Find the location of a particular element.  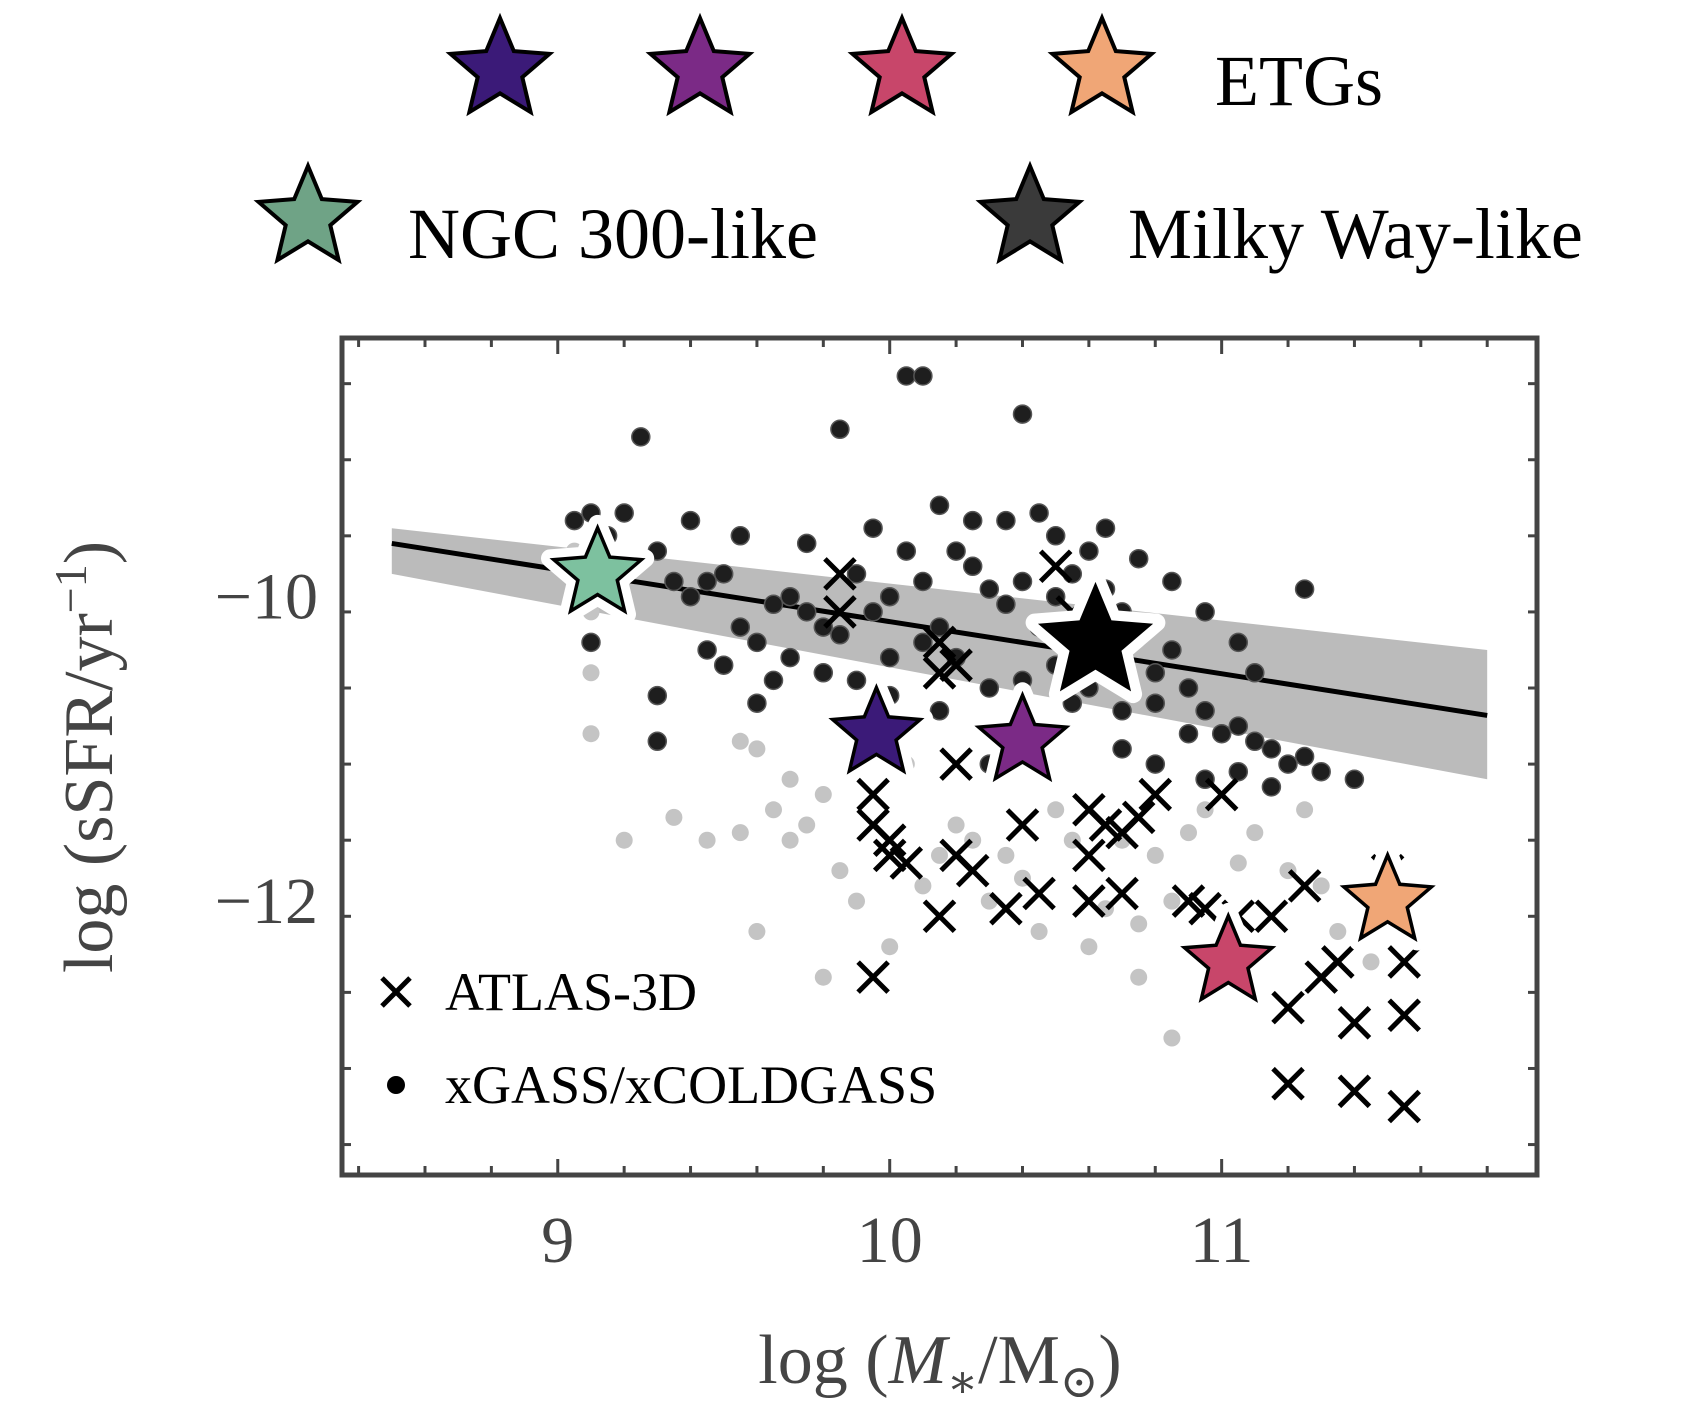

inner-legend-dot-marker is located at coordinates (396, 1085).